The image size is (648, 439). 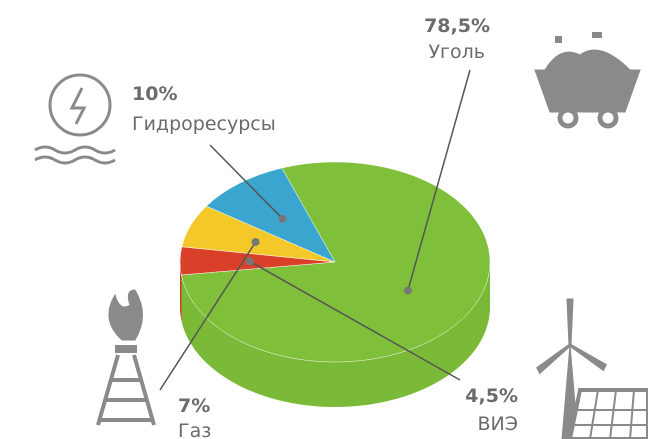 What do you see at coordinates (154, 94) in the screenshot?
I see `value-label: 10%` at bounding box center [154, 94].